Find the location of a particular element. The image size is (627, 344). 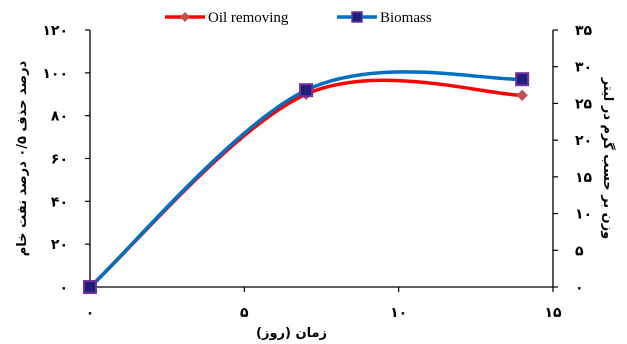

y-axis-left-title: درصد حذف ۰/۵ درصد نفت خام is located at coordinates (22, 158).